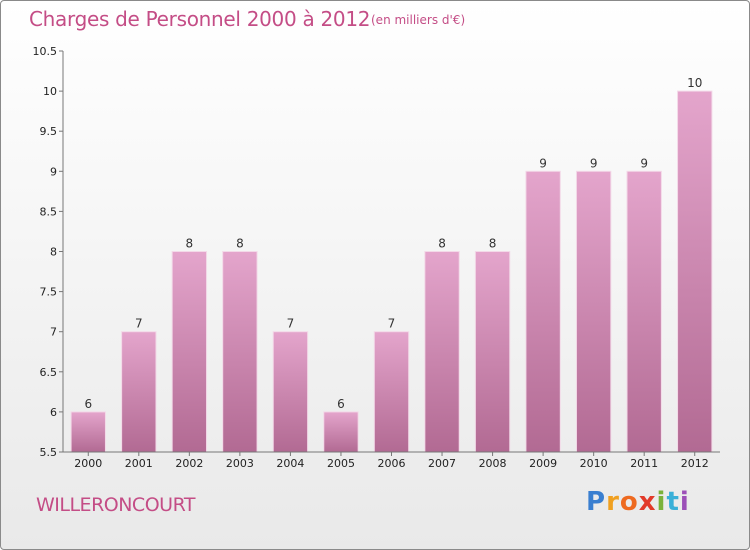 The image size is (750, 550). What do you see at coordinates (116, 505) in the screenshot?
I see `commune-name: WILLERONCOURT` at bounding box center [116, 505].